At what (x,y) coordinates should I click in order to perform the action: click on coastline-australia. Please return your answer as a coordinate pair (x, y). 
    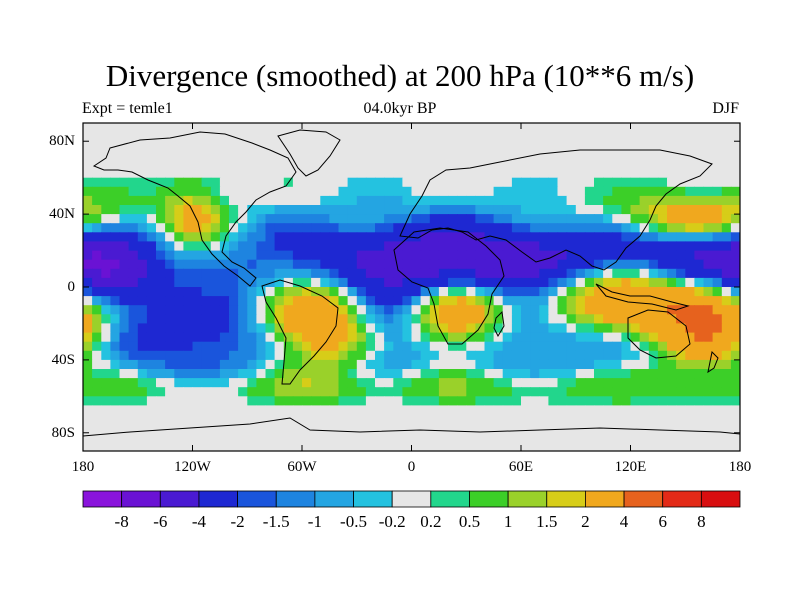
    Looking at the image, I should click on (659, 334).